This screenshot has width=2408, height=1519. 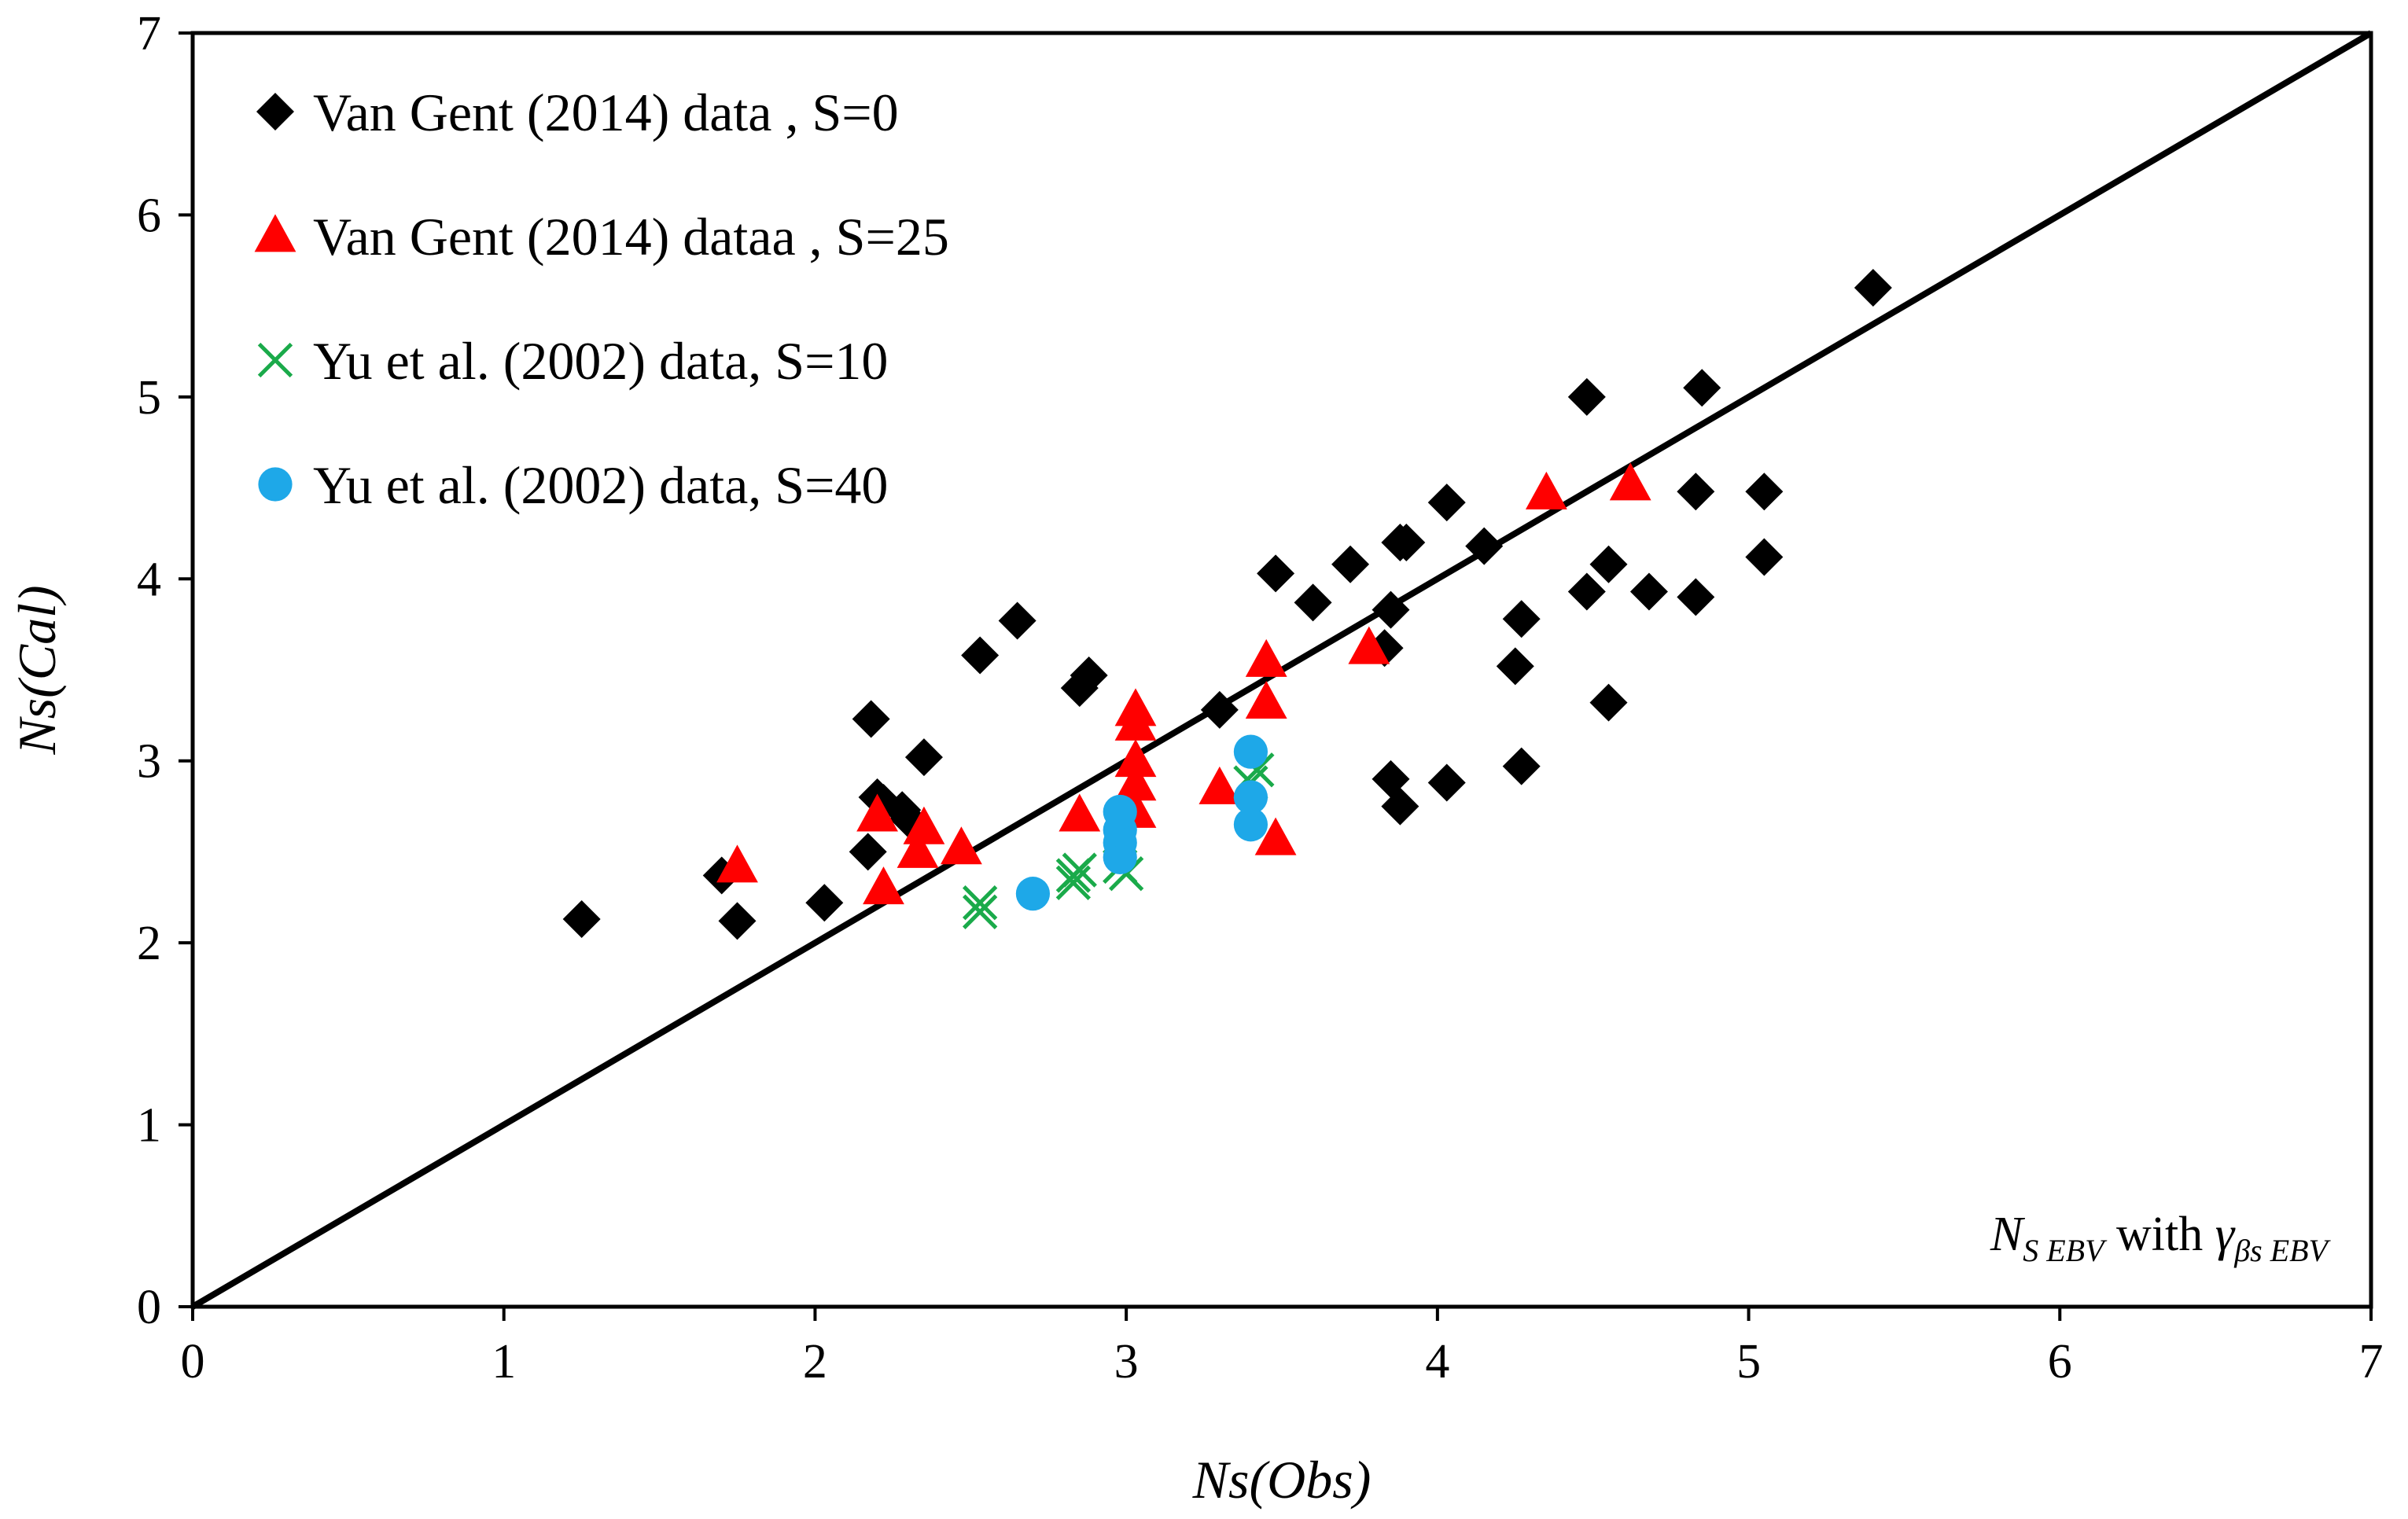 What do you see at coordinates (1437, 1362) in the screenshot?
I see `x-tick-label: 4` at bounding box center [1437, 1362].